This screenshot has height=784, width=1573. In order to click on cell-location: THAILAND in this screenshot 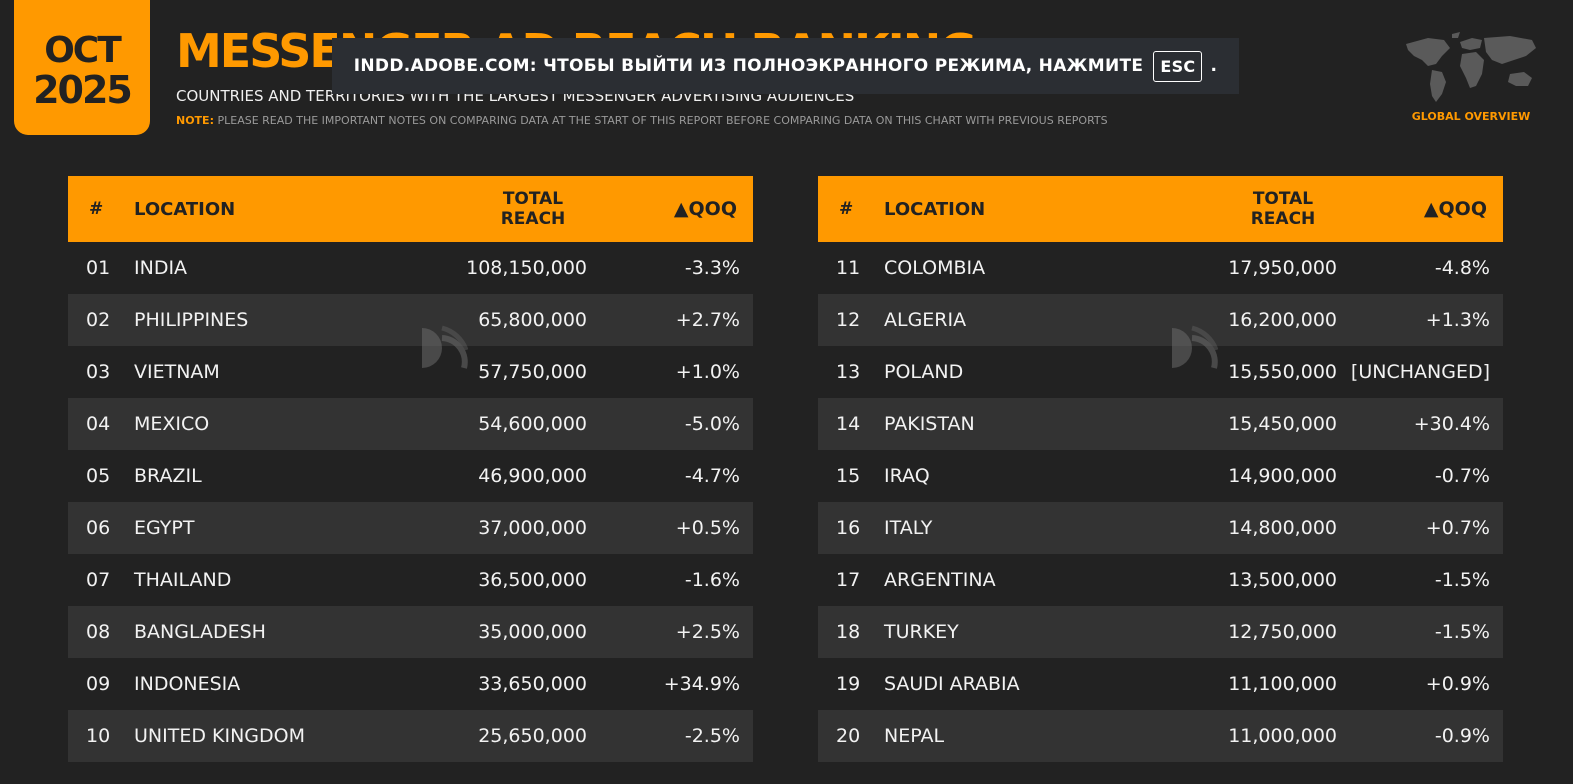, I will do `click(183, 580)`.